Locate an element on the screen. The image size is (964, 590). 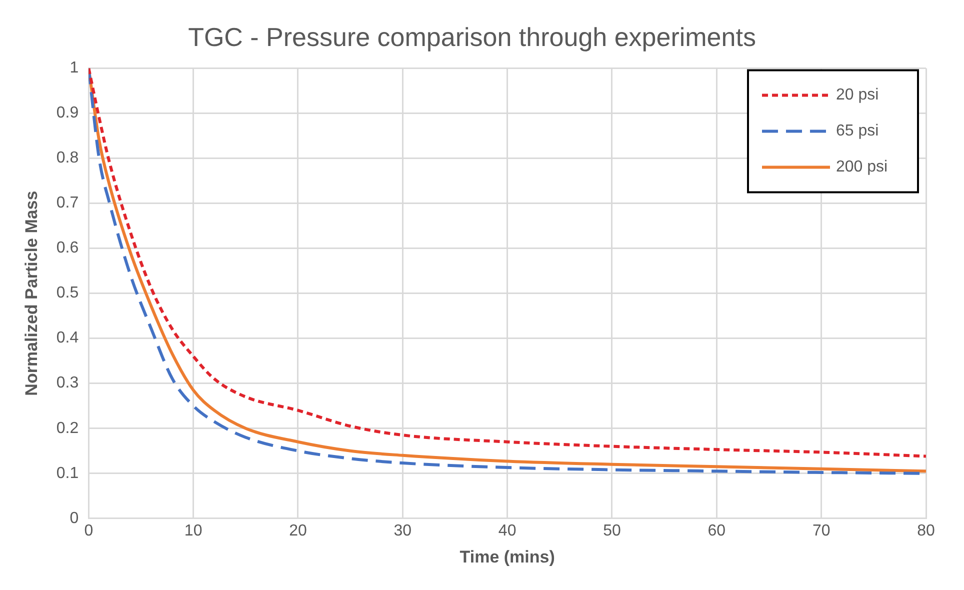
y-tick-label: 0.2 is located at coordinates (67, 428).